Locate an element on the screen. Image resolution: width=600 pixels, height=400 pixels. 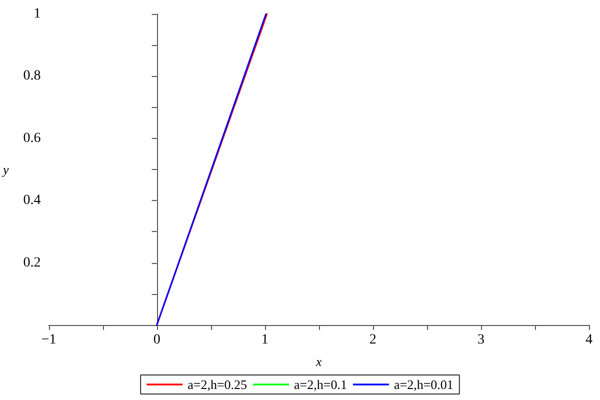
y-axis-title: y is located at coordinates (4, 169).